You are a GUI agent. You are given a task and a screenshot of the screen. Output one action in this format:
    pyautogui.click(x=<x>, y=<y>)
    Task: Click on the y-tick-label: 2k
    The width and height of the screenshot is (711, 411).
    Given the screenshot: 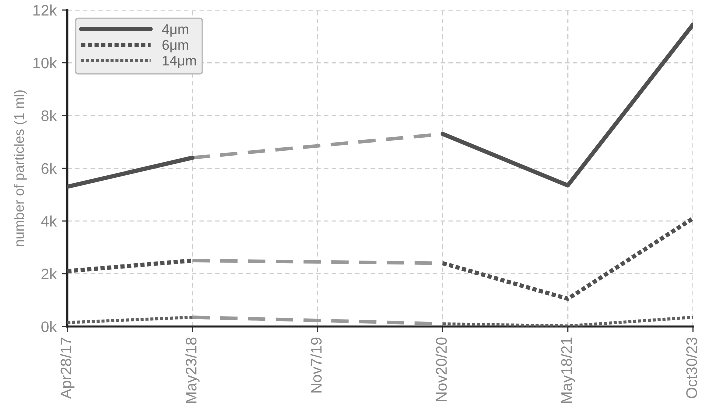 What is the action you would take?
    pyautogui.click(x=50, y=274)
    